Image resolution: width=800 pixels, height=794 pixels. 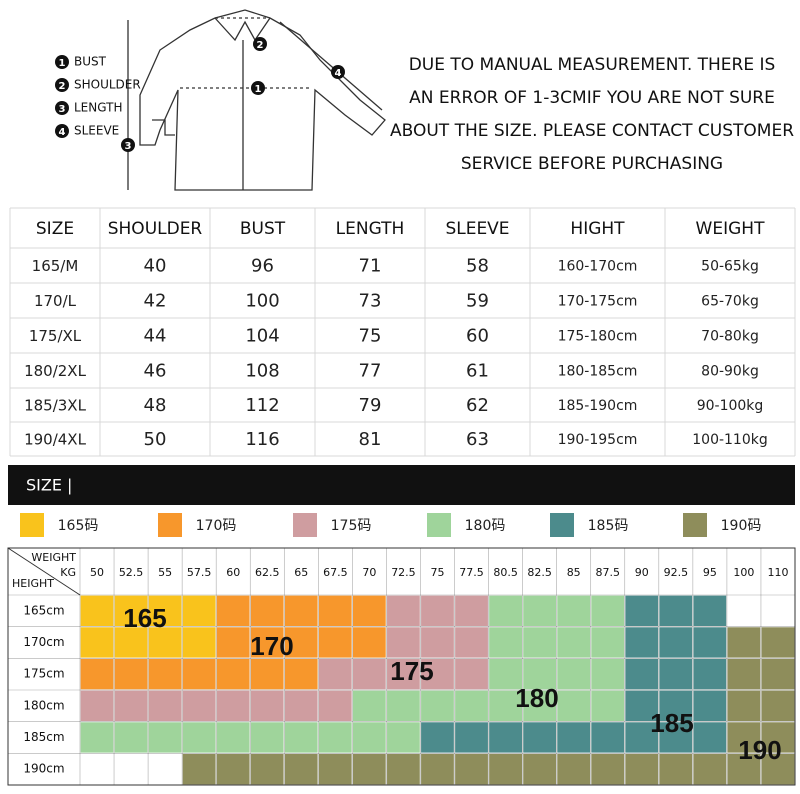 What do you see at coordinates (777, 572) in the screenshot?
I see `weight-value: 110` at bounding box center [777, 572].